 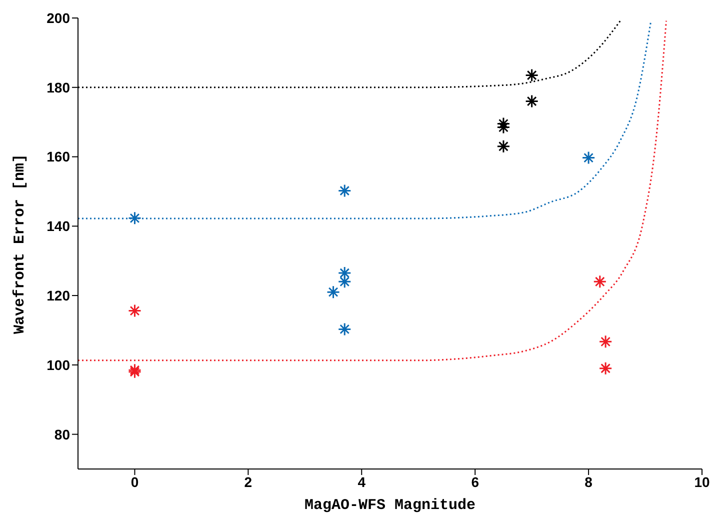 I want to click on y-tick-label: 80, so click(x=62, y=434).